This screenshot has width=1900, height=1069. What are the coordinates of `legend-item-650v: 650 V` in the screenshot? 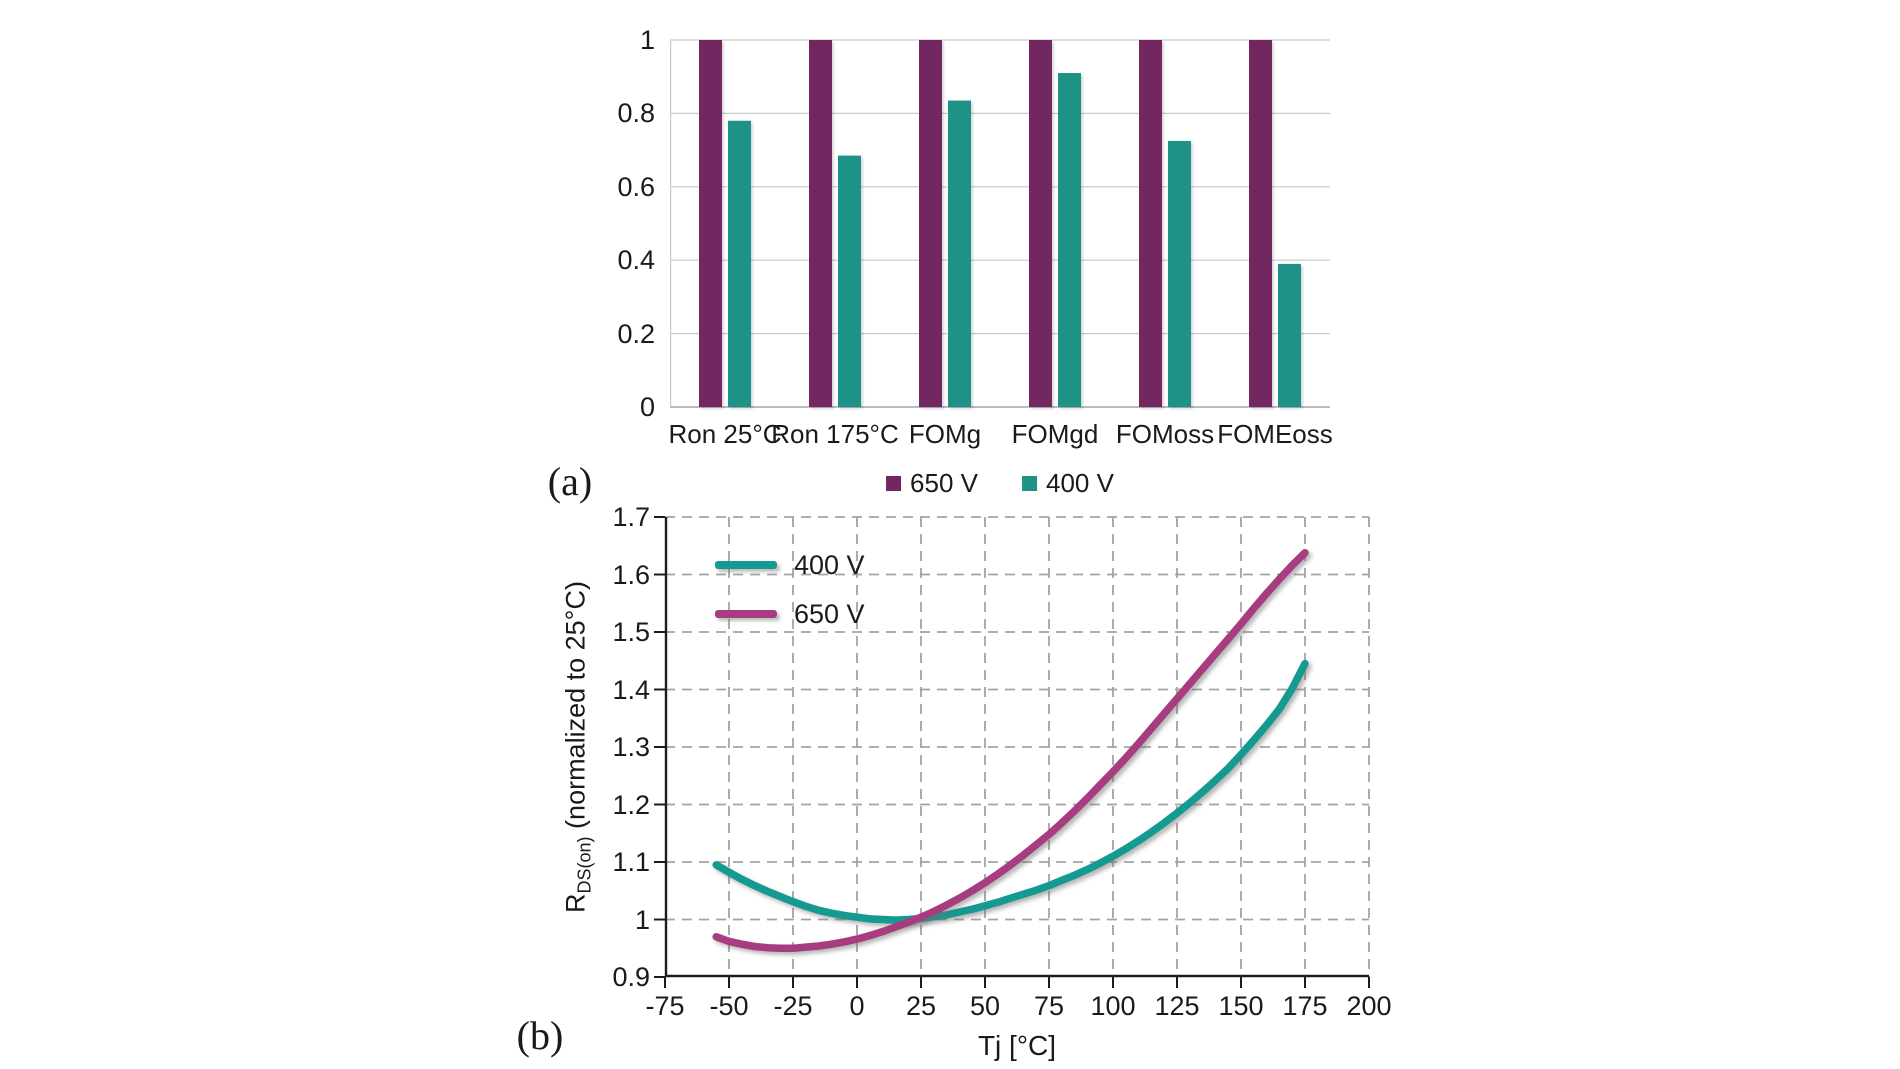 It's located at (932, 483).